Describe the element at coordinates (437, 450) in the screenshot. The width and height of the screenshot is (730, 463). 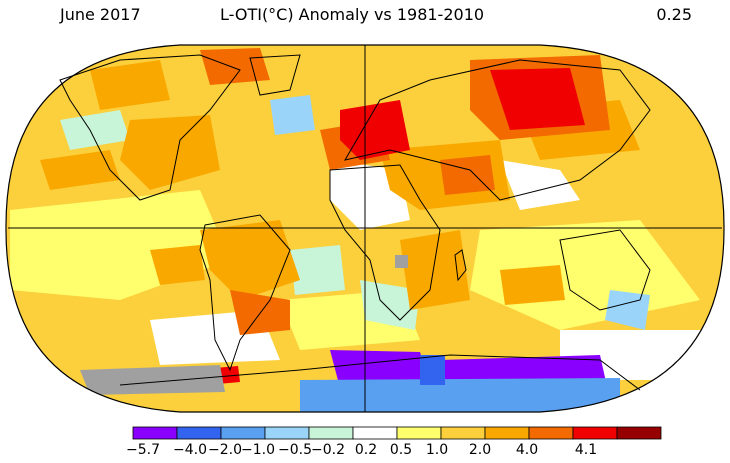
I see `legend-tick-label: 1.0` at that location.